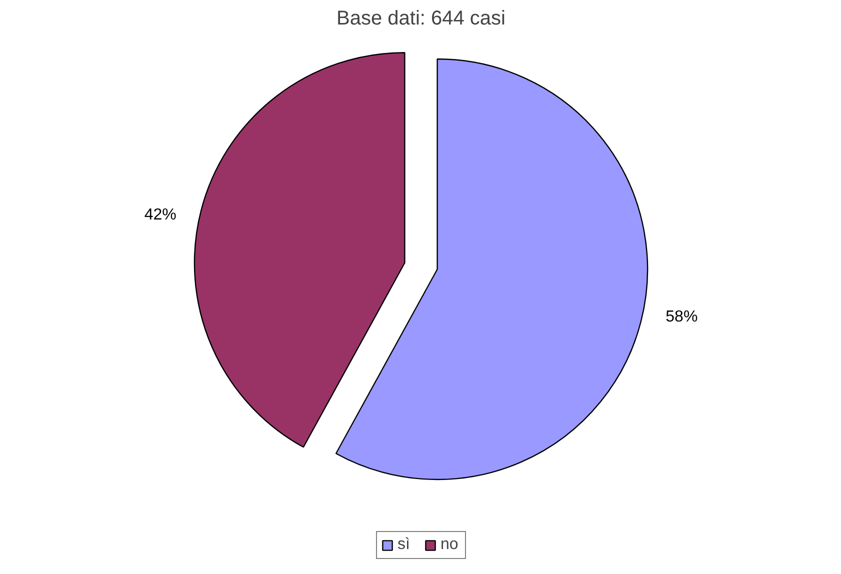 This screenshot has height=574, width=841. I want to click on legend-label: no, so click(450, 545).